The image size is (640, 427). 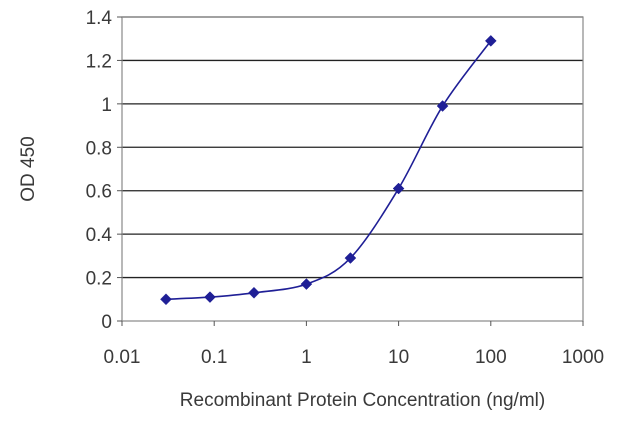 What do you see at coordinates (104, 170) in the screenshot?
I see `y-axis: 0 0.2 0.4 0.6 0.8 1 1.2 1.4` at bounding box center [104, 170].